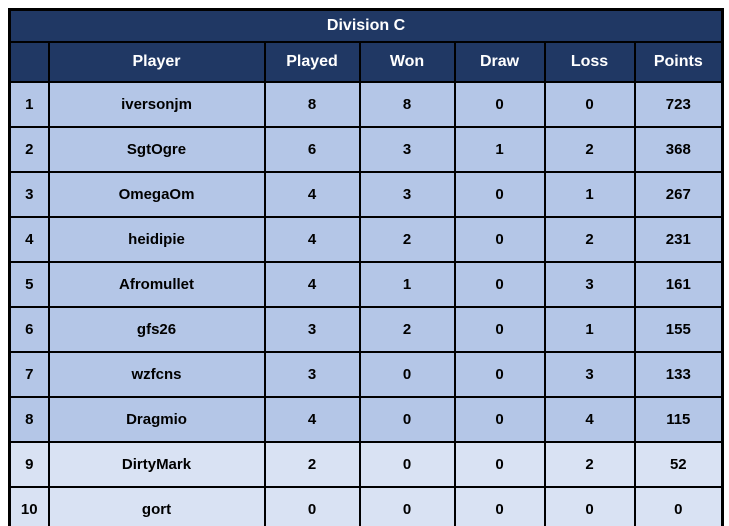 The height and width of the screenshot is (526, 729). What do you see at coordinates (29, 329) in the screenshot?
I see `rank-cell: 6` at bounding box center [29, 329].